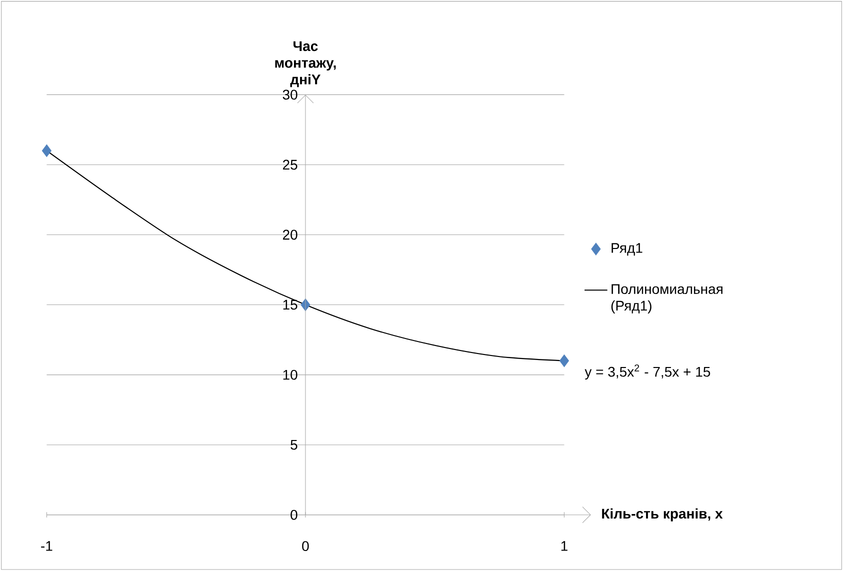 Image resolution: width=843 pixels, height=571 pixels. Describe the element at coordinates (294, 515) in the screenshot. I see `y-tick-label: 0` at that location.